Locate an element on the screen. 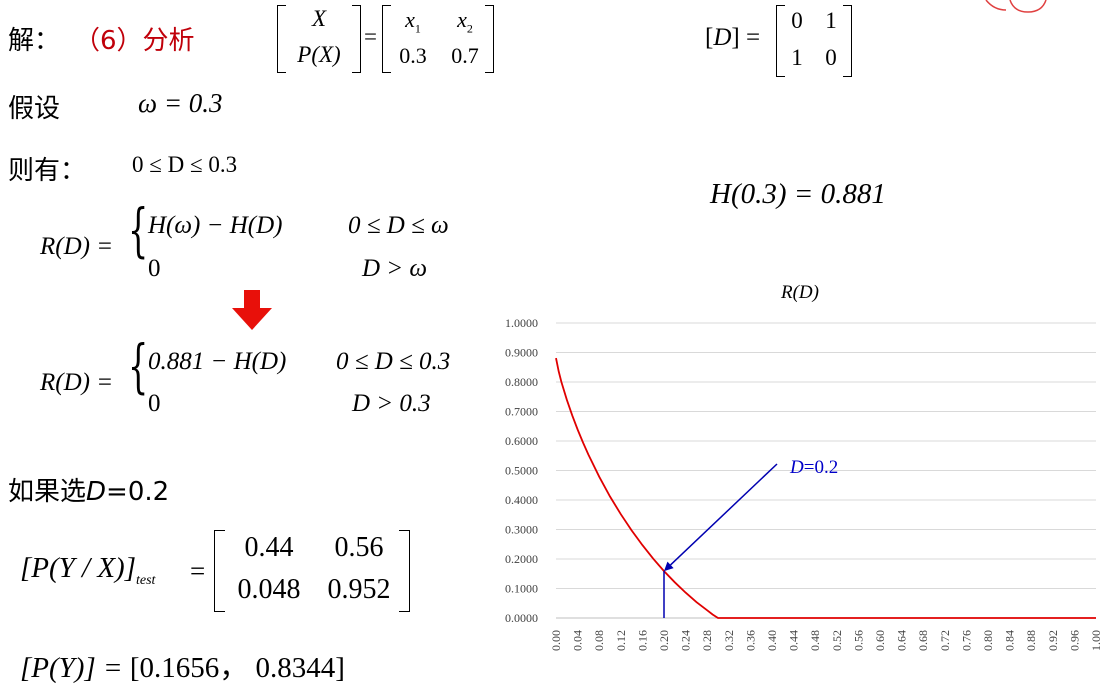  x-tick-label: 0.12 is located at coordinates (621, 640).